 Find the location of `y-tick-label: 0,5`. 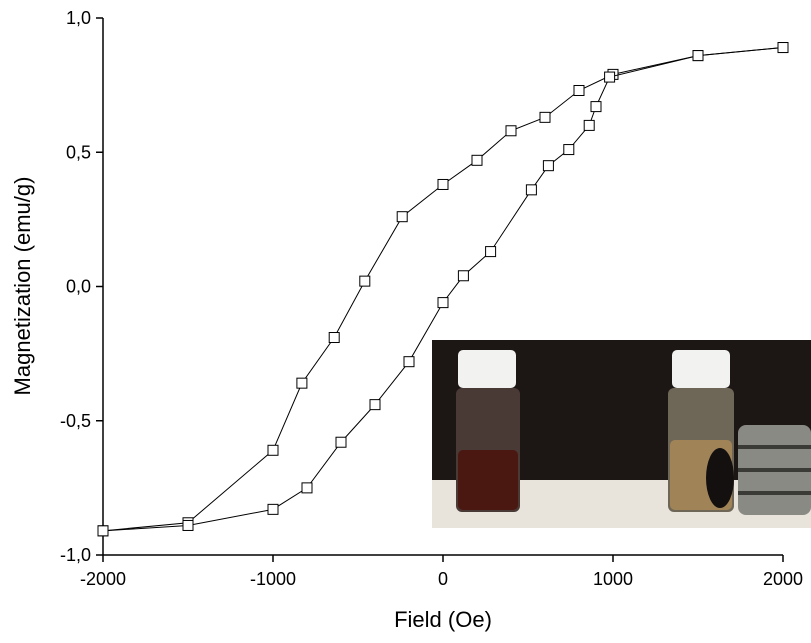

y-tick-label: 0,5 is located at coordinates (78, 152).